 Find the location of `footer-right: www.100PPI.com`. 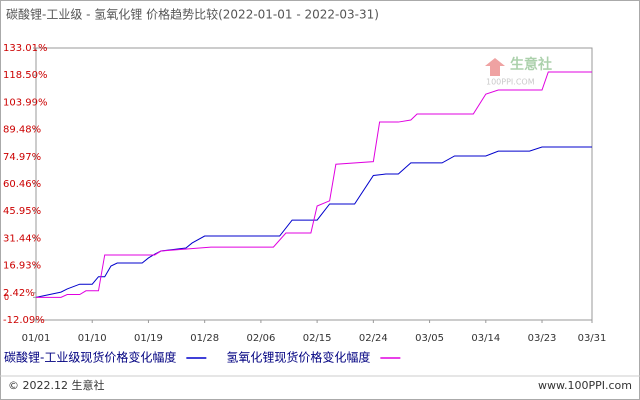

footer-right: www.100PPI.com is located at coordinates (585, 385).